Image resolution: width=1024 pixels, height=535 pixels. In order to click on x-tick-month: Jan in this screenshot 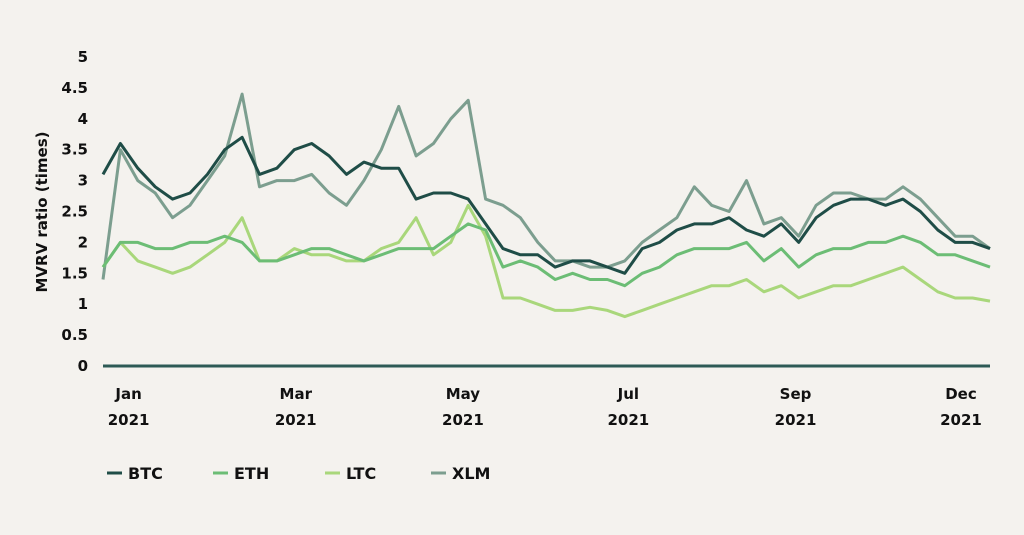, I will do `click(127, 394)`.